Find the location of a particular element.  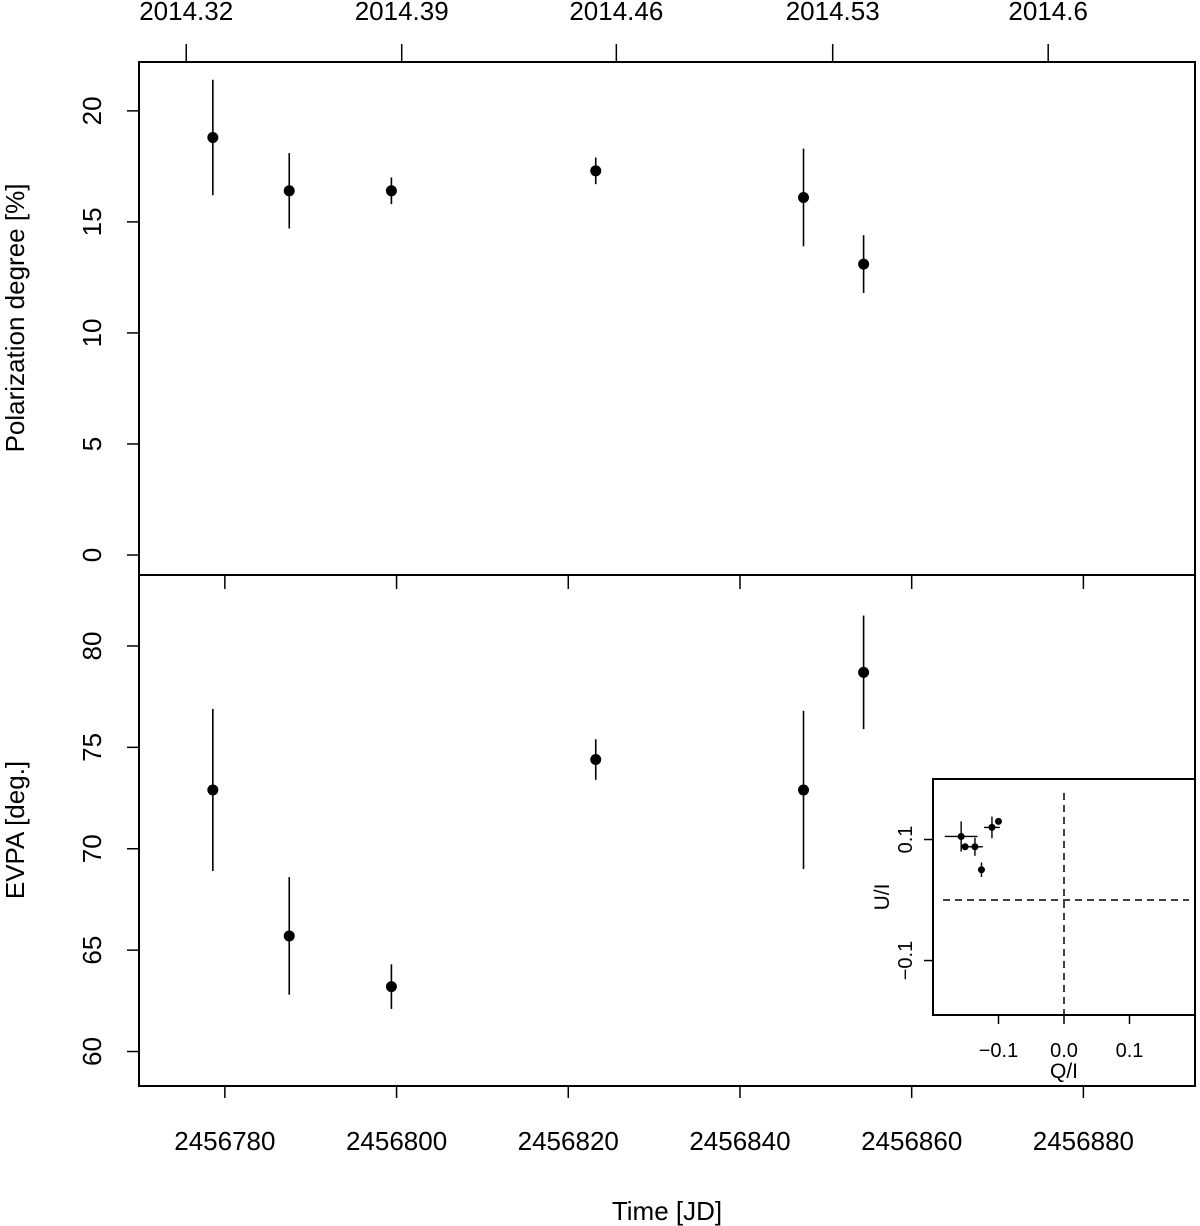

top-time-tick-label: 2014.53 is located at coordinates (833, 13).